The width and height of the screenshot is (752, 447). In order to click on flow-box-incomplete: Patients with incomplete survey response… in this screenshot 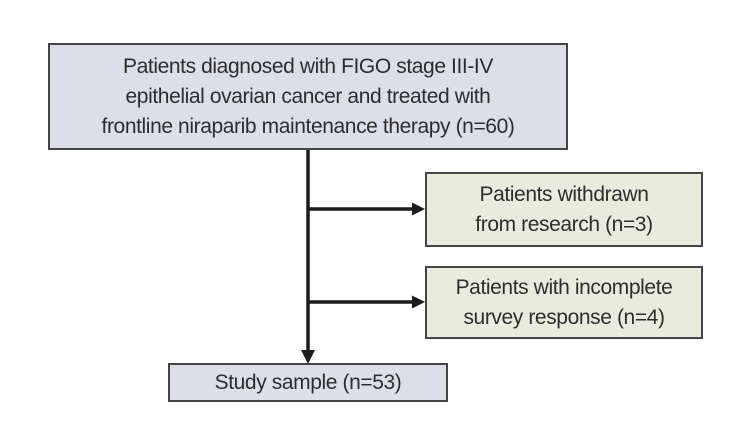, I will do `click(564, 302)`.